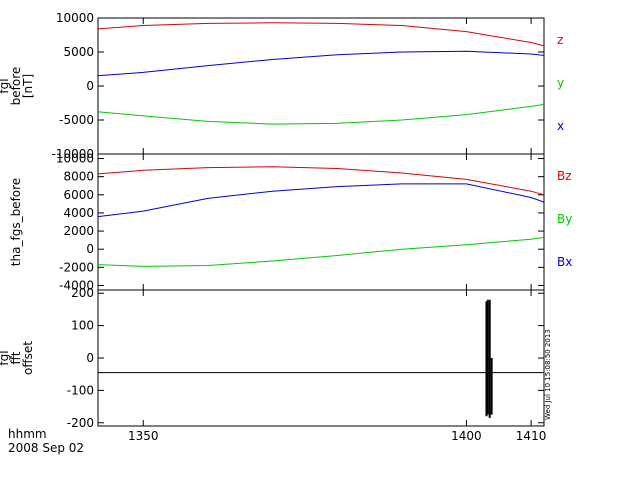  I want to click on y-tick-label: 4000, so click(78, 213).